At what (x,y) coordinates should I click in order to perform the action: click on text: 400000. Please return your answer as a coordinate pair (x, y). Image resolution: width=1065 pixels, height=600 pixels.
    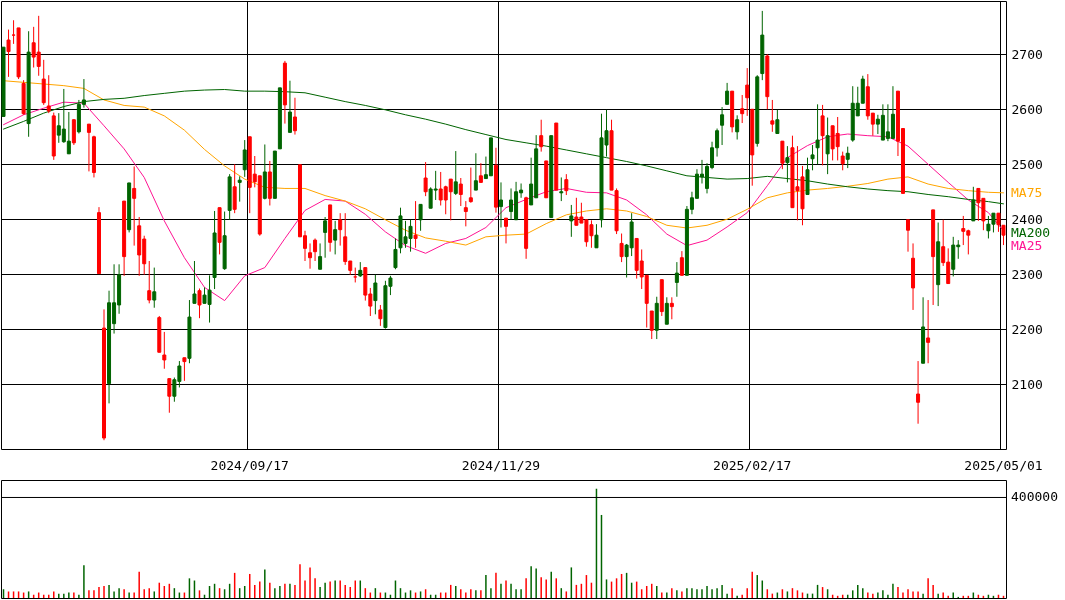
    Looking at the image, I should click on (1034, 497).